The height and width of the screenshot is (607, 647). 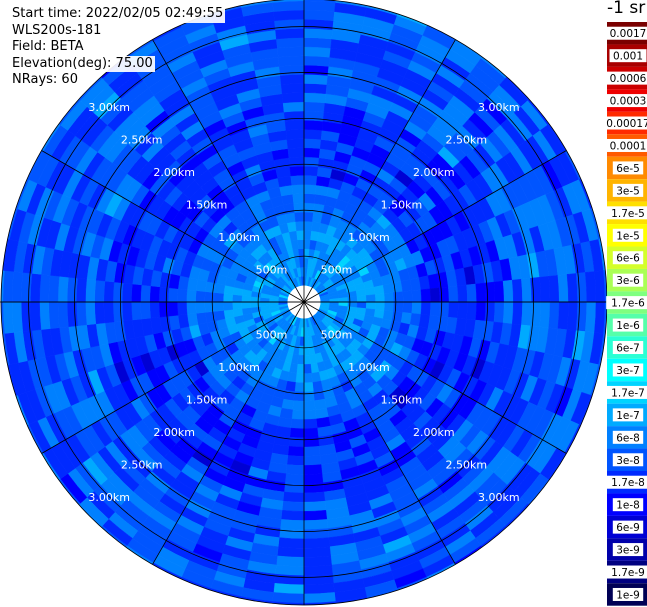 What do you see at coordinates (628, 483) in the screenshot?
I see `colorbar-label: 1.7e-8` at bounding box center [628, 483].